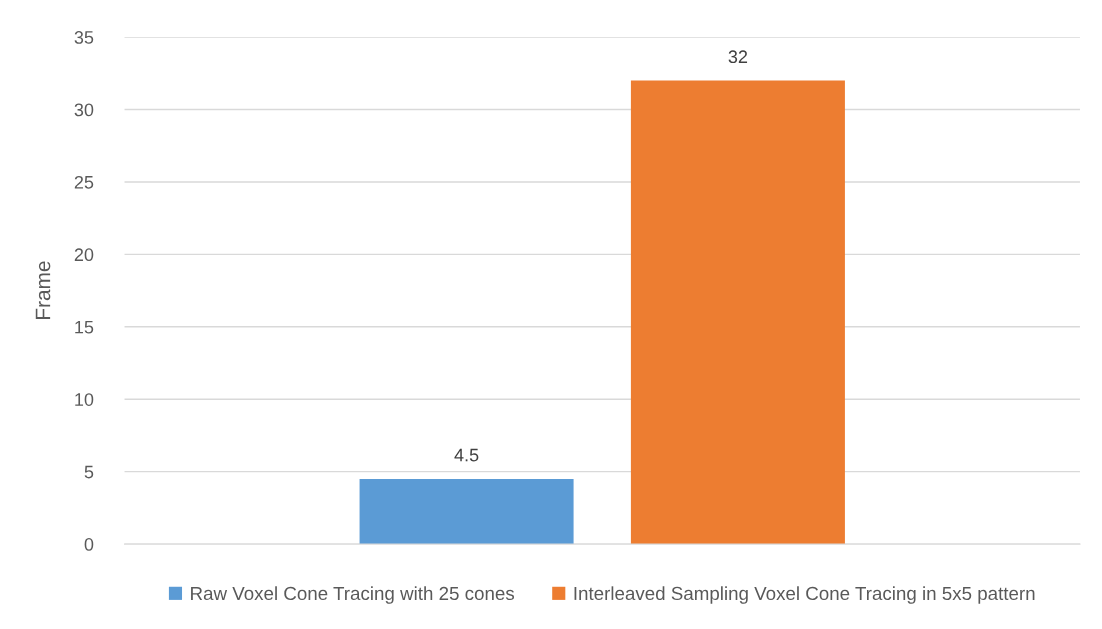 The height and width of the screenshot is (629, 1102). Describe the element at coordinates (84, 110) in the screenshot. I see `y-tick-label: 30` at that location.